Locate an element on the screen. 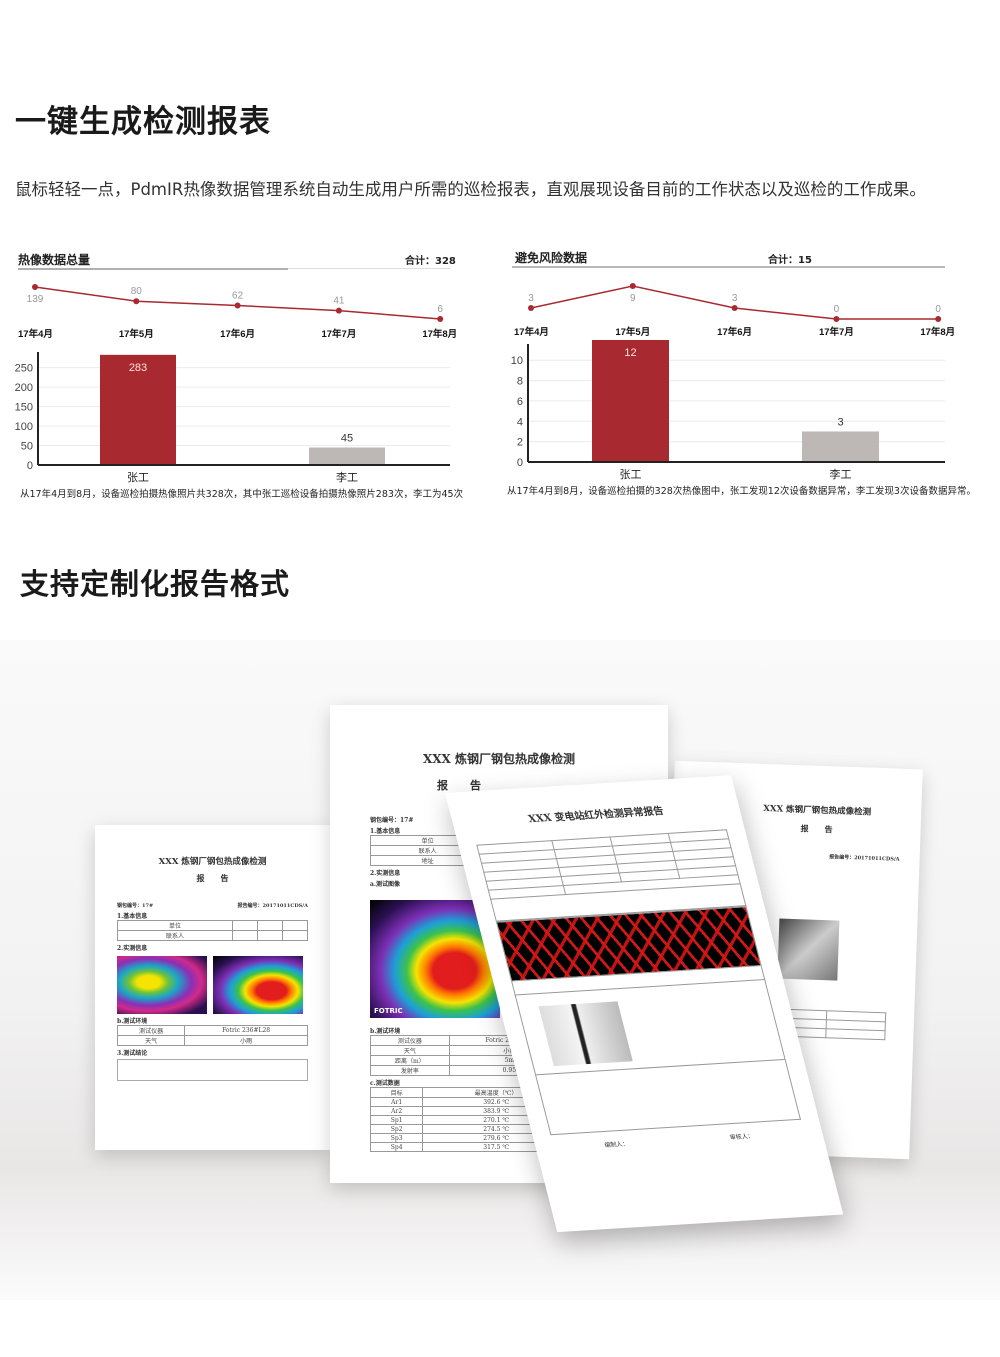  bar-value-label: 3 is located at coordinates (840, 422).